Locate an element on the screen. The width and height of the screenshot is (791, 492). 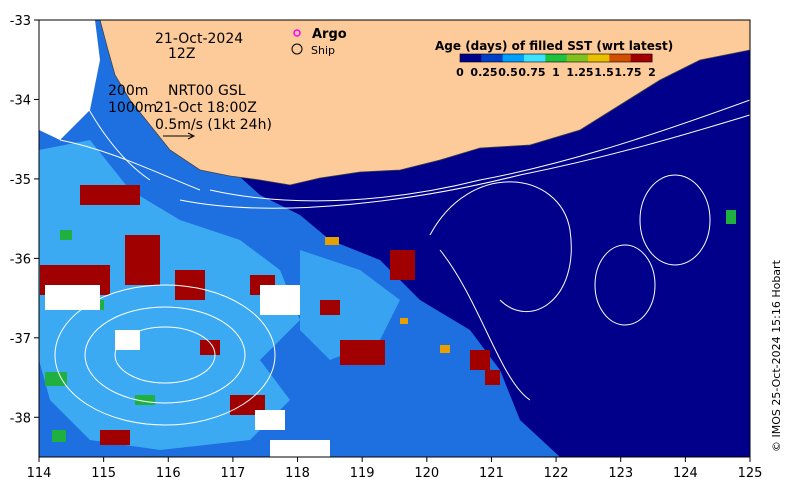
colorbar-tick-label: 1 is located at coordinates (556, 72).